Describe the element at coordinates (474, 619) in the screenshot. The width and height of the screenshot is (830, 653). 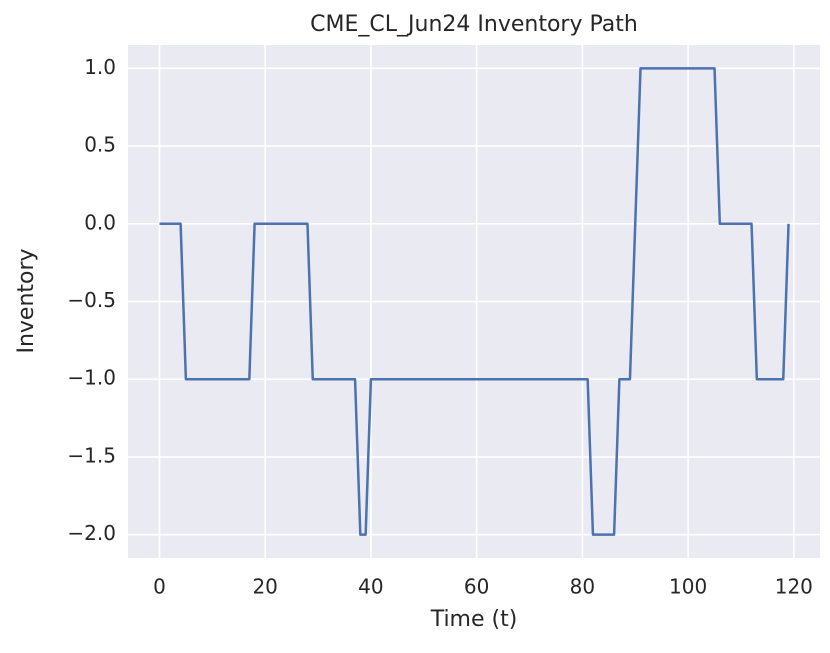
I see `x-axis-label: Time (t)` at that location.